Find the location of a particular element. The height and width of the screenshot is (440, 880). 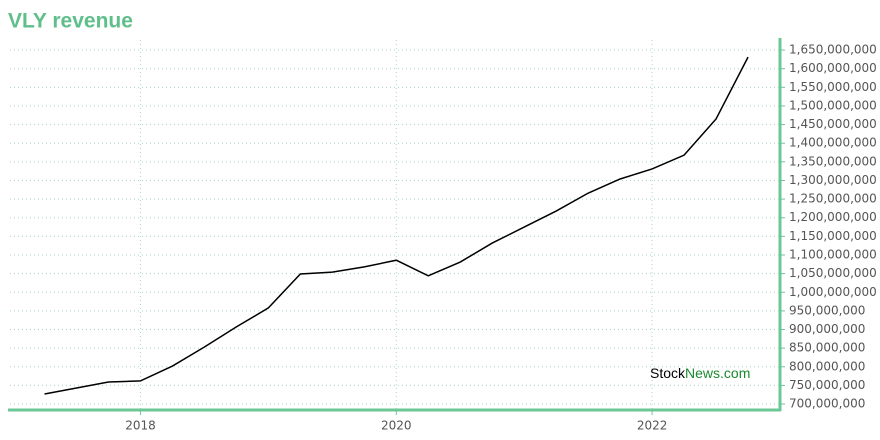

y-tick-label: 1,600,000,000 is located at coordinates (833, 68).